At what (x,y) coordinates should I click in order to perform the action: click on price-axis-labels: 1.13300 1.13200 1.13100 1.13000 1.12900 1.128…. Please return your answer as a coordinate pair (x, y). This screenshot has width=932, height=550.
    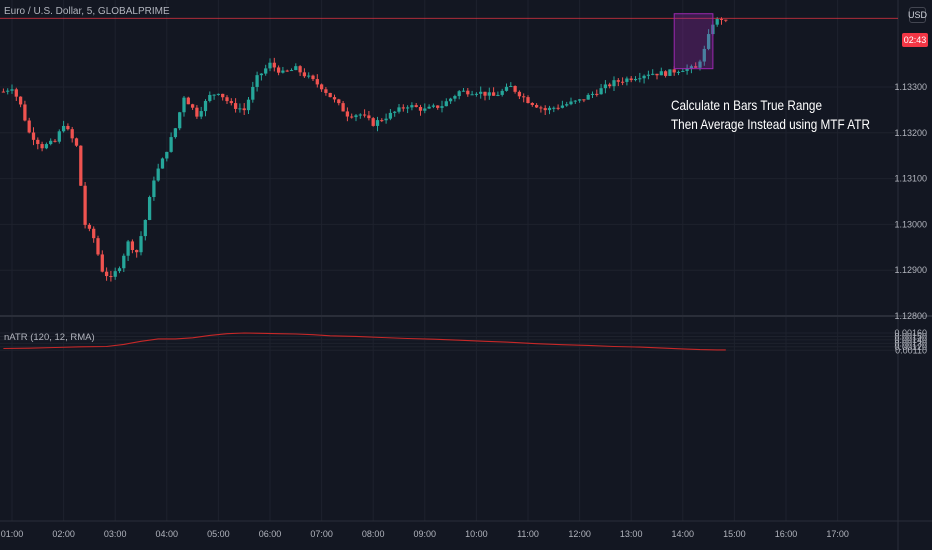
    Looking at the image, I should click on (910, 201).